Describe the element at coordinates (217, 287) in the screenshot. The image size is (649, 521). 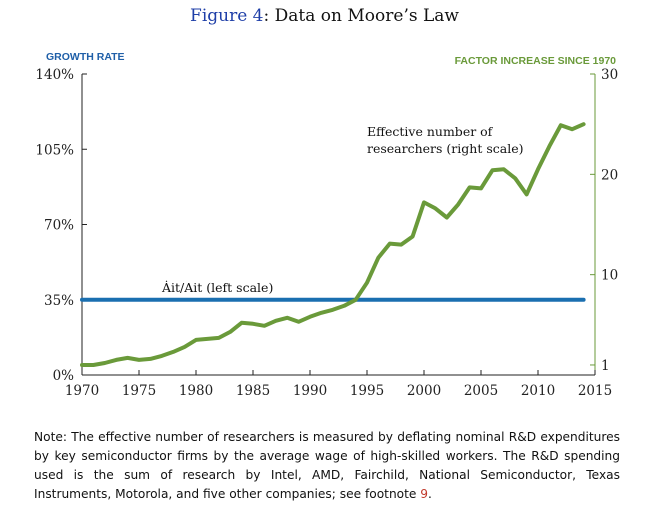
I see `growth-rate-annotation: Ȧit/Ait (left scale)` at that location.